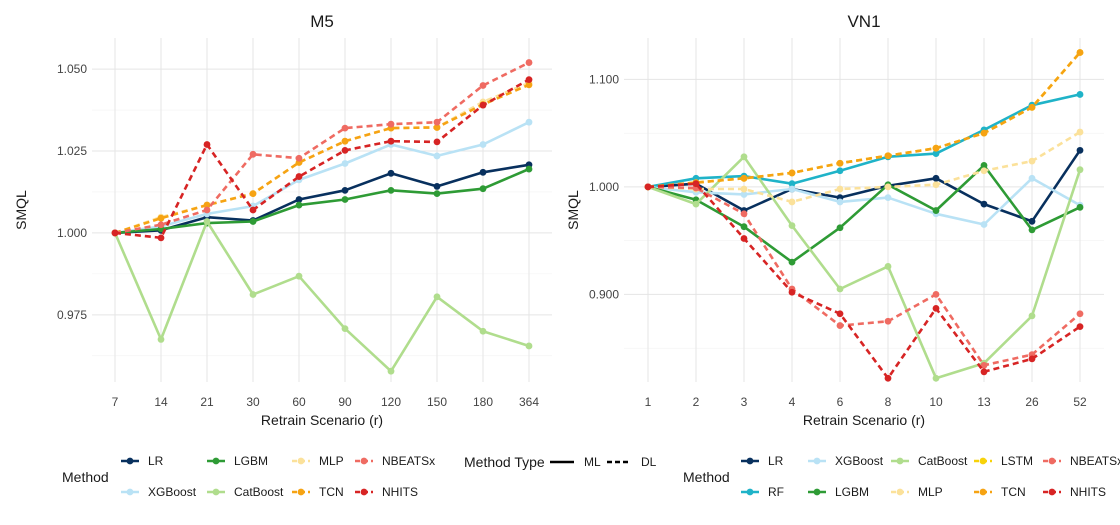 The width and height of the screenshot is (1120, 525). I want to click on legend-label: MLP, so click(930, 492).